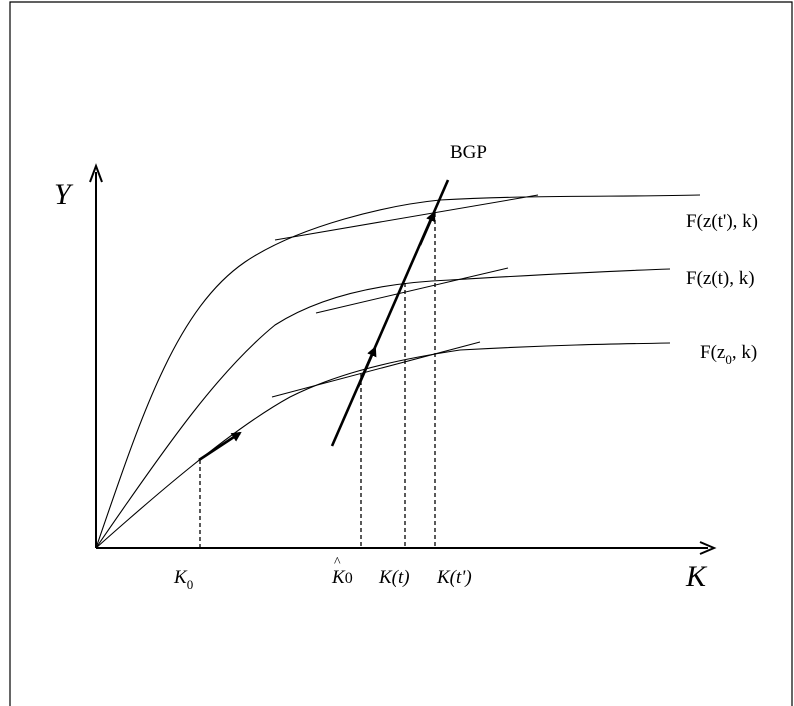 This screenshot has width=794, height=706. I want to click on bgp-label: BGP, so click(468, 152).